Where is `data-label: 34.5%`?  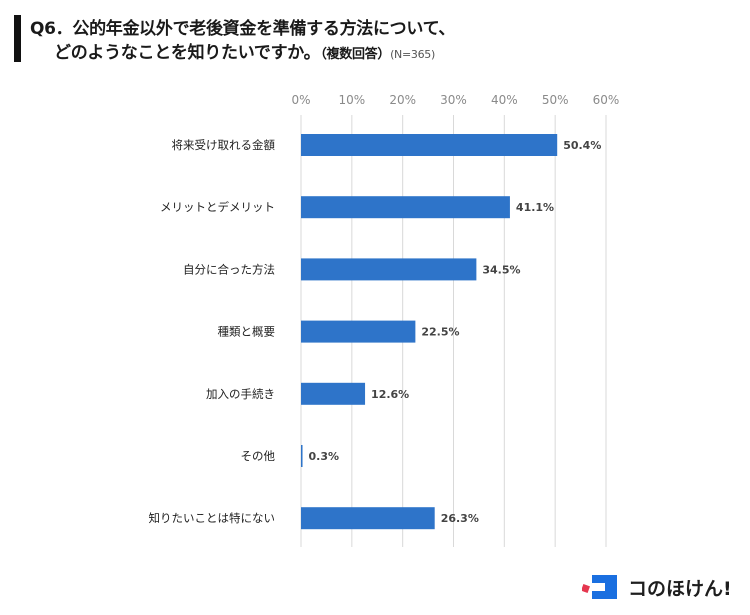 data-label: 34.5% is located at coordinates (501, 269).